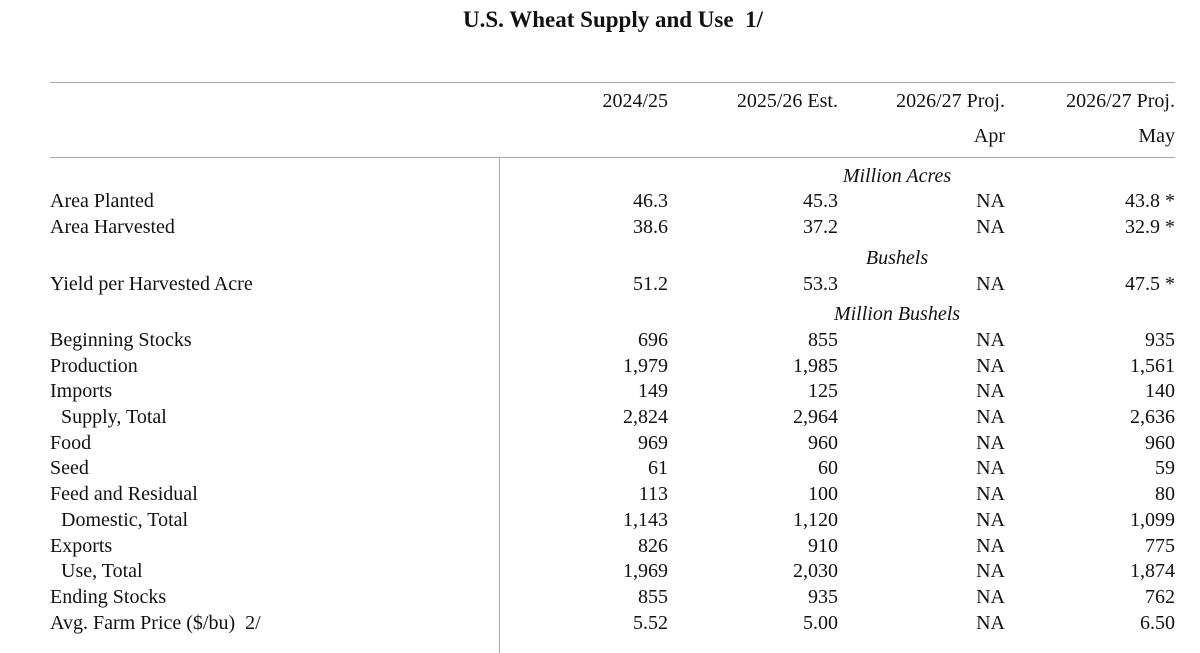 Image resolution: width=1200 pixels, height=653 pixels. What do you see at coordinates (1150, 284) in the screenshot?
I see `cell-value: 47.5 *` at bounding box center [1150, 284].